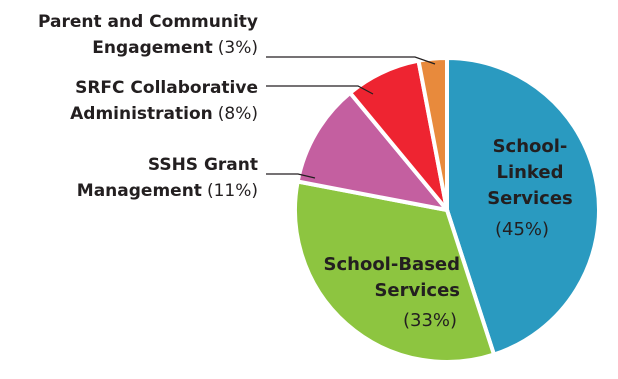  Describe the element at coordinates (166, 88) in the screenshot. I see `slice-label-3-line-0: SRFC Collaborative` at that location.